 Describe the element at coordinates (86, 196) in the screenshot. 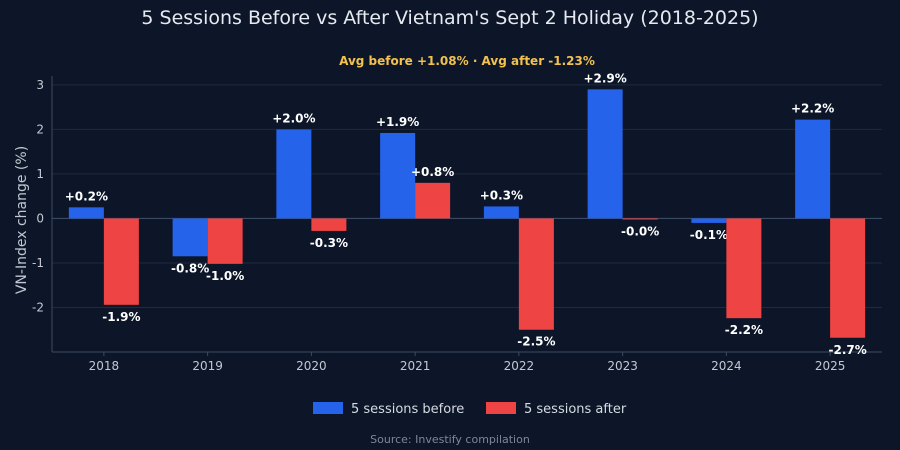

I see `data-label-before: +0.2%` at that location.